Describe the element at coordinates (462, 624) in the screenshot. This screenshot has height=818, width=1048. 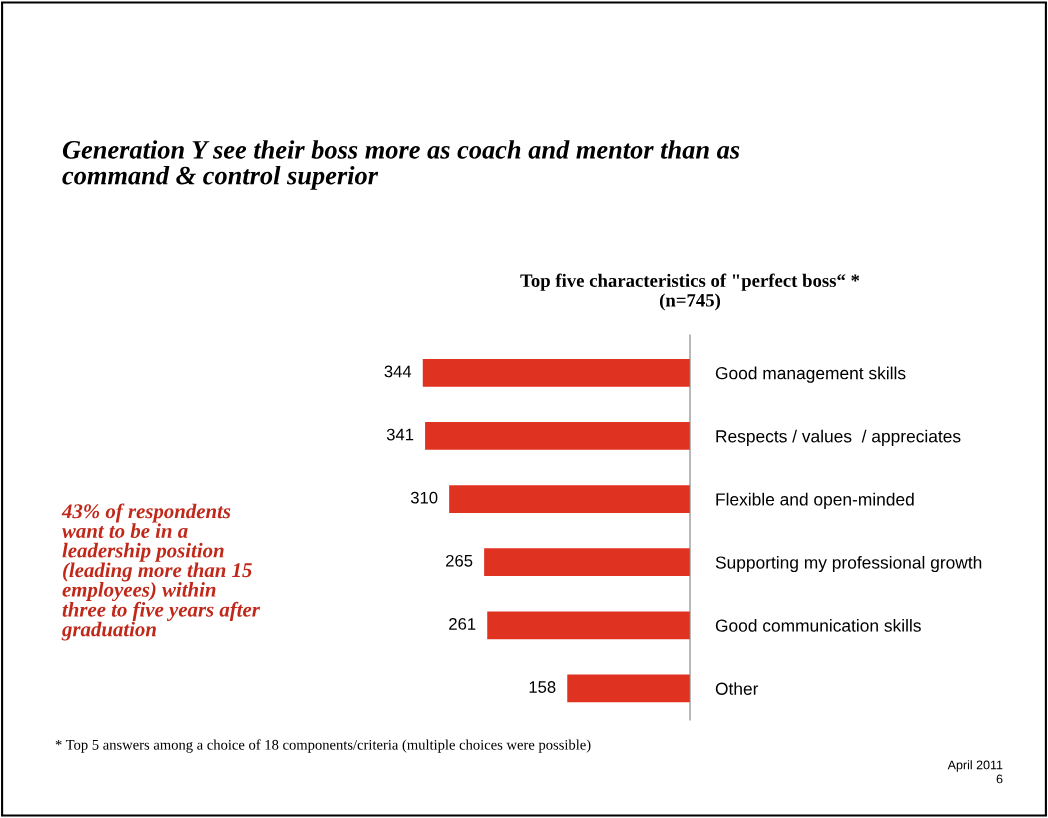
I see `data-label: 261` at that location.